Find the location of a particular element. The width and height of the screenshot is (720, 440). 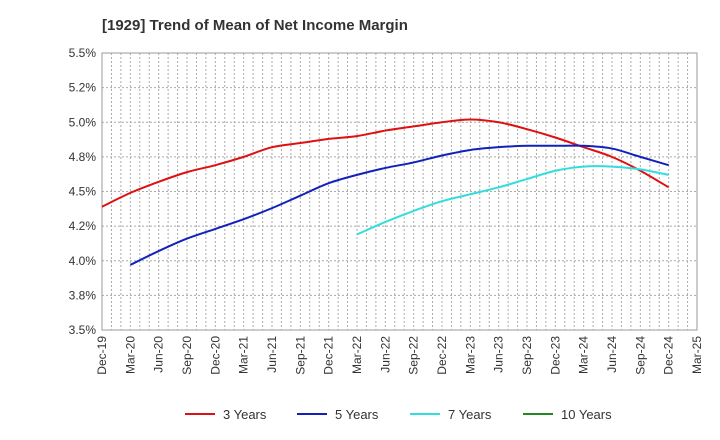

x-tick-label: Sep-24 is located at coordinates (640, 355).